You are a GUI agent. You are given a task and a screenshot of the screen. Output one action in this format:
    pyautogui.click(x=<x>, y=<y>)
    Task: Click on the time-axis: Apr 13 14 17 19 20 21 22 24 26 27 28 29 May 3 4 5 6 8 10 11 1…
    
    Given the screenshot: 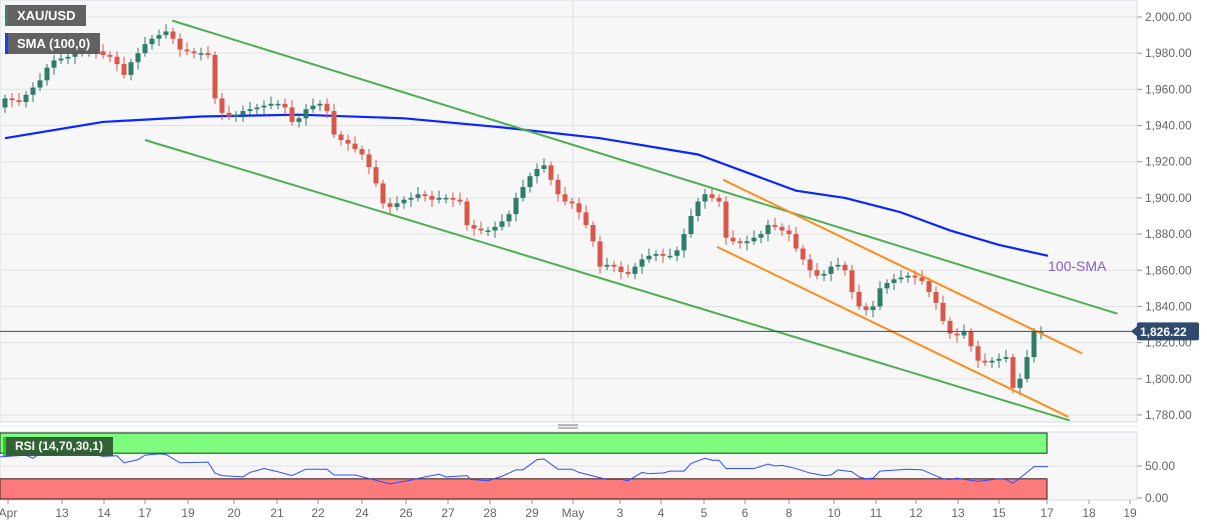 What is the action you would take?
    pyautogui.click(x=568, y=510)
    